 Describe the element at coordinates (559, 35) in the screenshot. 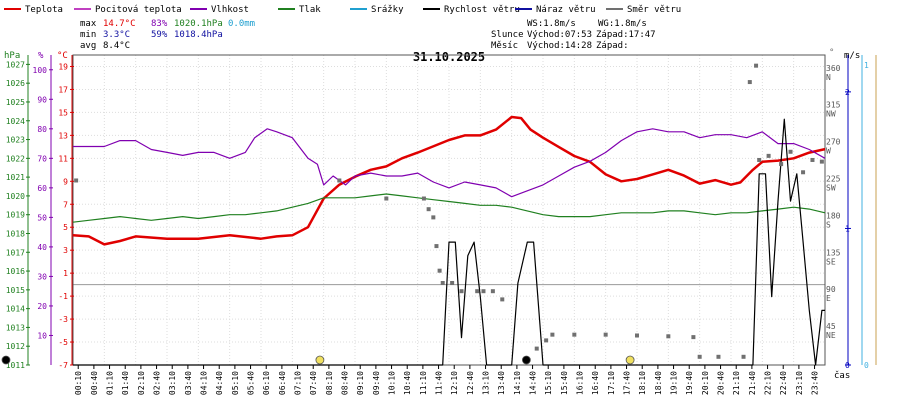

I see `sunrise-time: Východ:07:53` at that location.